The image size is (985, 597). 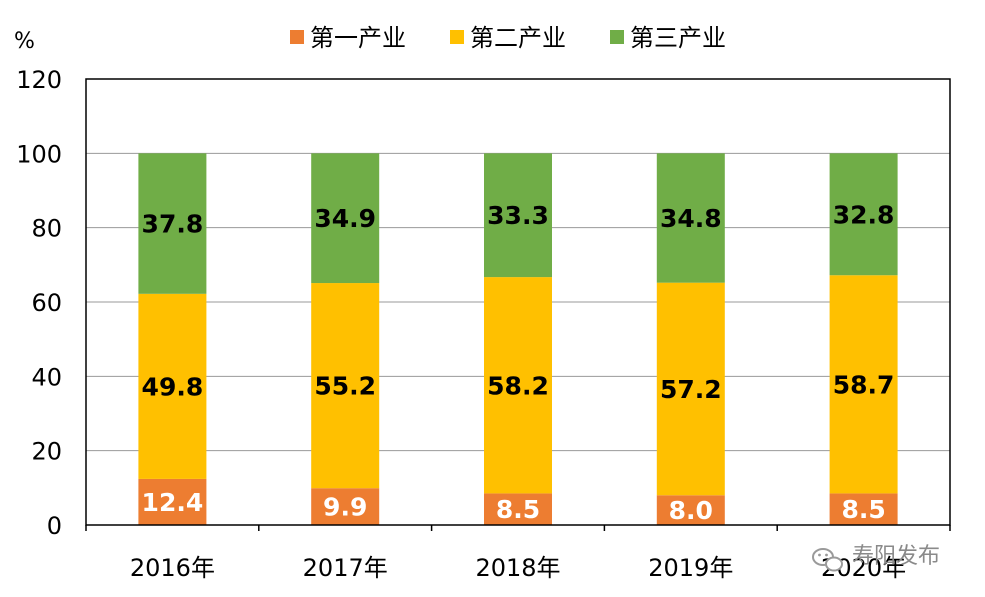 I want to click on data-label: 49.8, so click(x=173, y=386).